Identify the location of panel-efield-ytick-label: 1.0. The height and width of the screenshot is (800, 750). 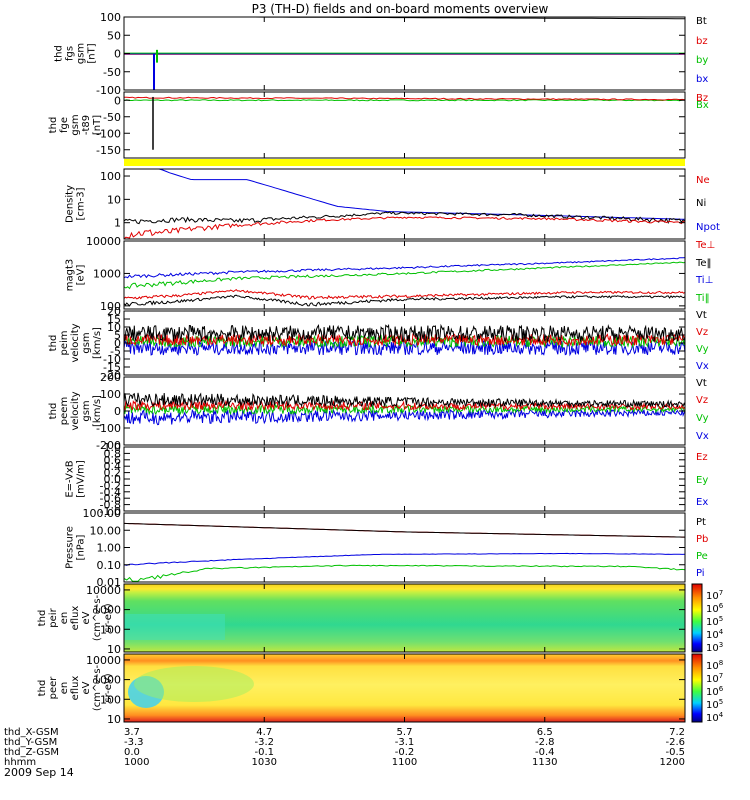
(113, 447).